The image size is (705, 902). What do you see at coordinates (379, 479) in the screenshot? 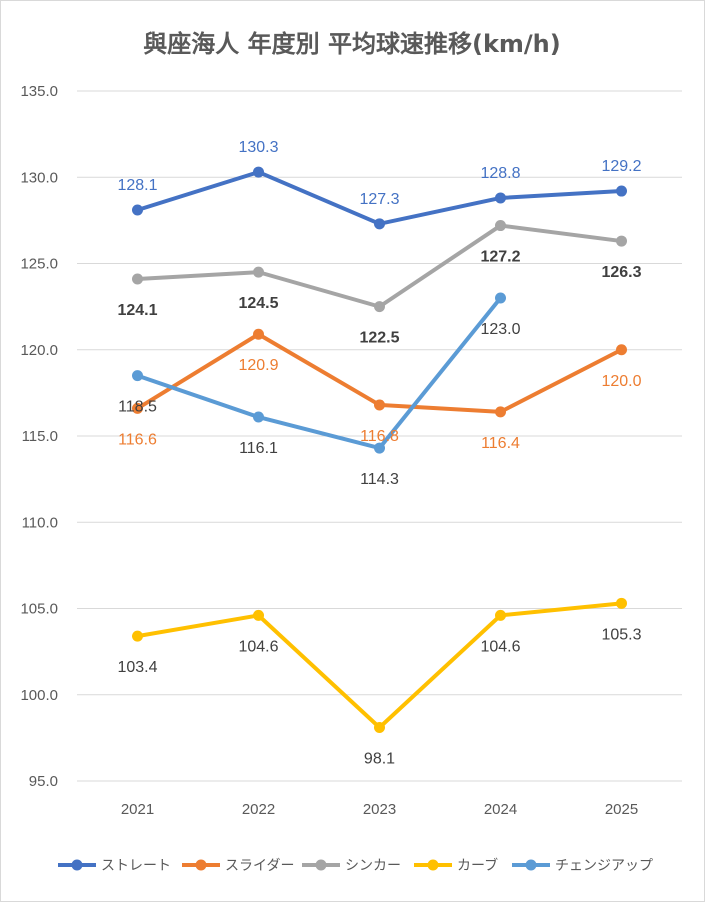
I see `data-label: 114.3` at bounding box center [379, 479].